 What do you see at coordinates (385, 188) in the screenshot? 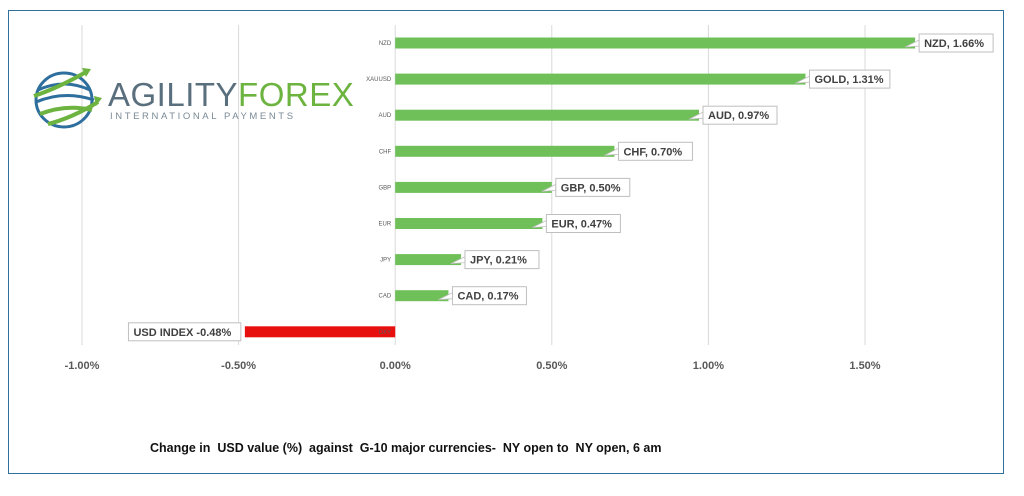
I see `category-label: GBP` at bounding box center [385, 188].